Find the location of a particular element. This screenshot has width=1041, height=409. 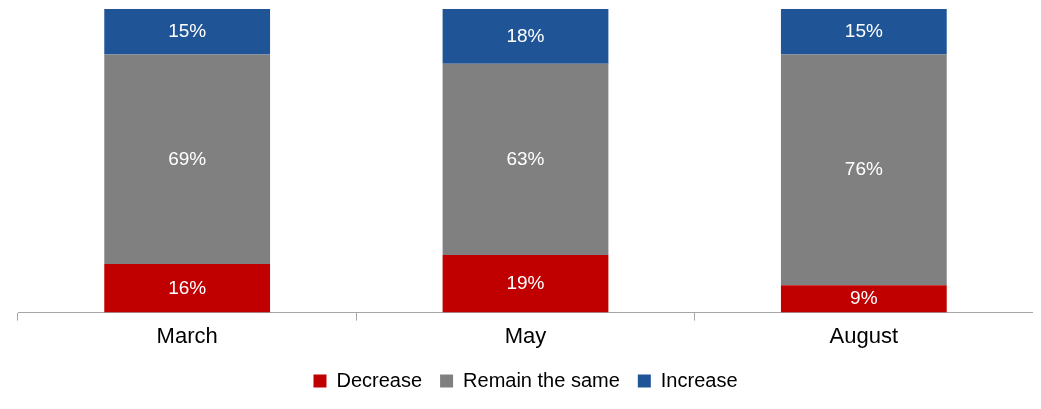

data-label: 16% is located at coordinates (187, 287).